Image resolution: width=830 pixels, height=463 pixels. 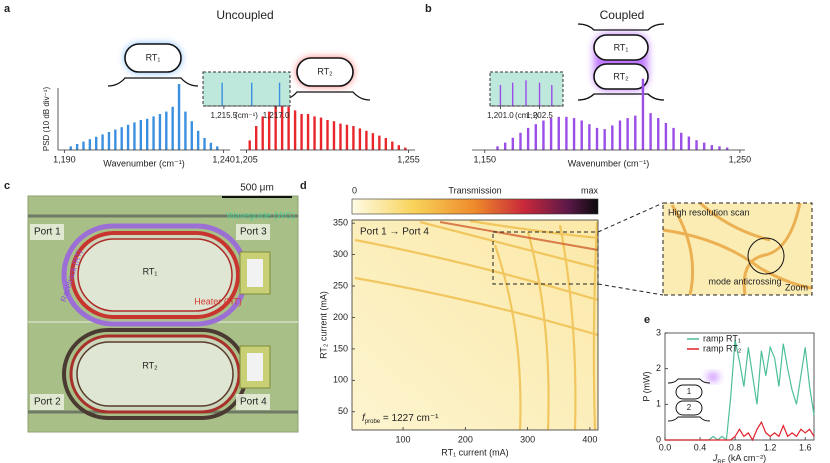 What do you see at coordinates (246, 159) in the screenshot?
I see `x-tick-label: 1,205` at bounding box center [246, 159].